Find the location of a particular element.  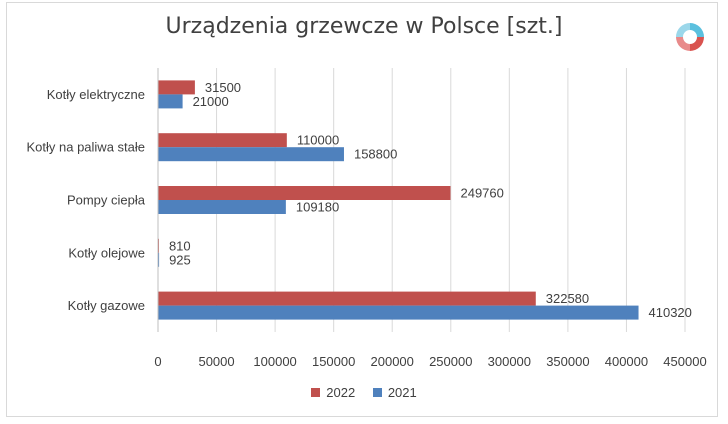

category-label: Kotły elektryczne is located at coordinates (96, 94).